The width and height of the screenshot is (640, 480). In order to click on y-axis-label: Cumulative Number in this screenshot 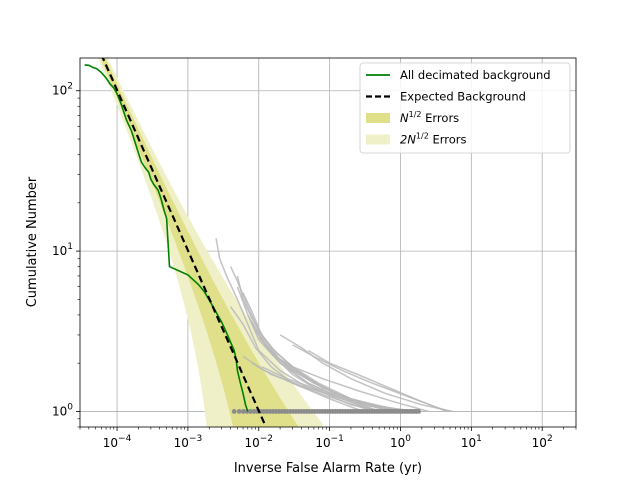, I will do `click(32, 241)`.